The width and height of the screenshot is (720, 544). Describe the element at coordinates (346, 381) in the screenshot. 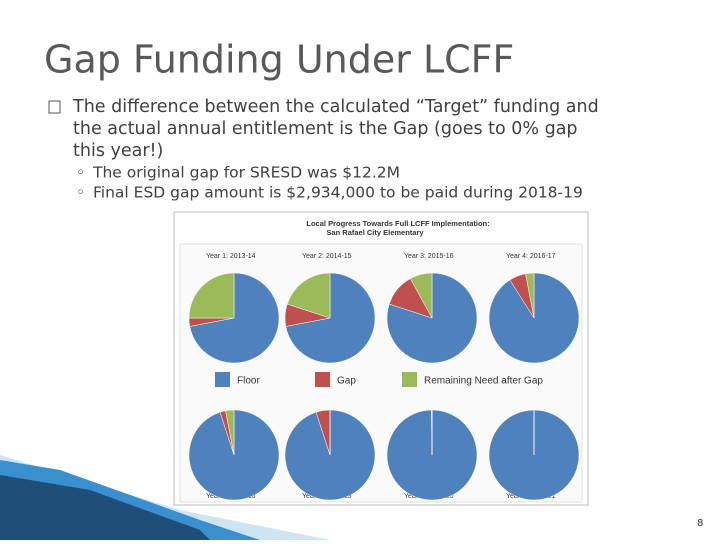

I see `legend-label: Gap` at that location.